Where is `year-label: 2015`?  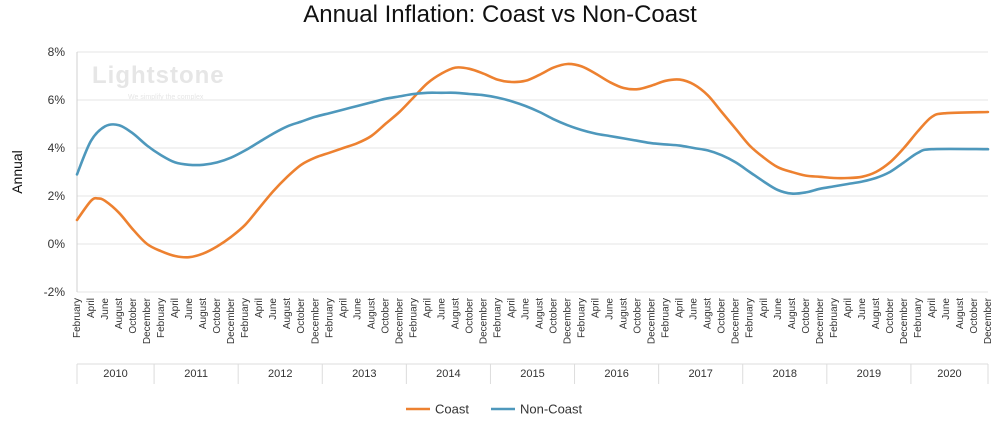 year-label: 2015 is located at coordinates (532, 374).